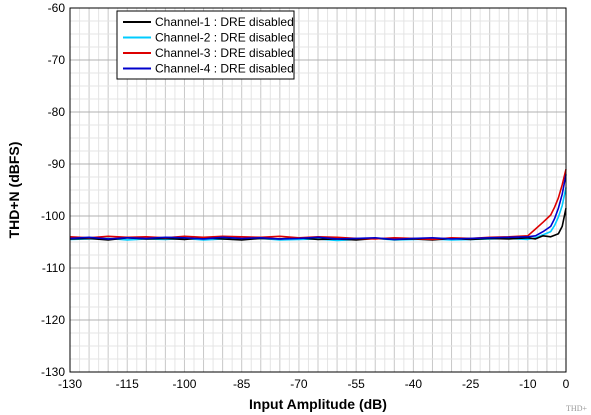 Image resolution: width=591 pixels, height=415 pixels. What do you see at coordinates (224, 53) in the screenshot?
I see `legend-label-channel-3: Channel-3 : DRE disabled` at bounding box center [224, 53].